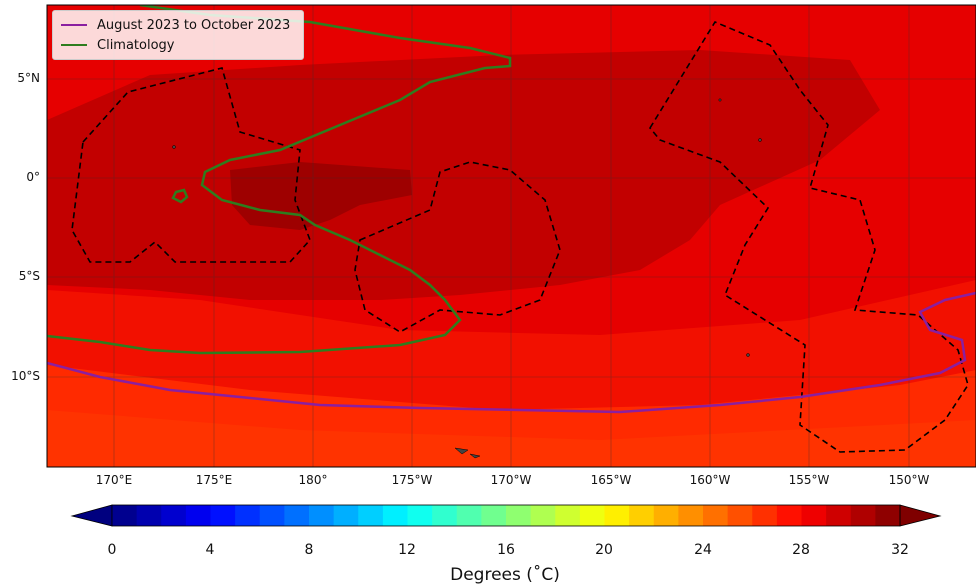 The image size is (976, 588). What do you see at coordinates (114, 480) in the screenshot?
I see `lon-label-170e: 170°E` at bounding box center [114, 480].